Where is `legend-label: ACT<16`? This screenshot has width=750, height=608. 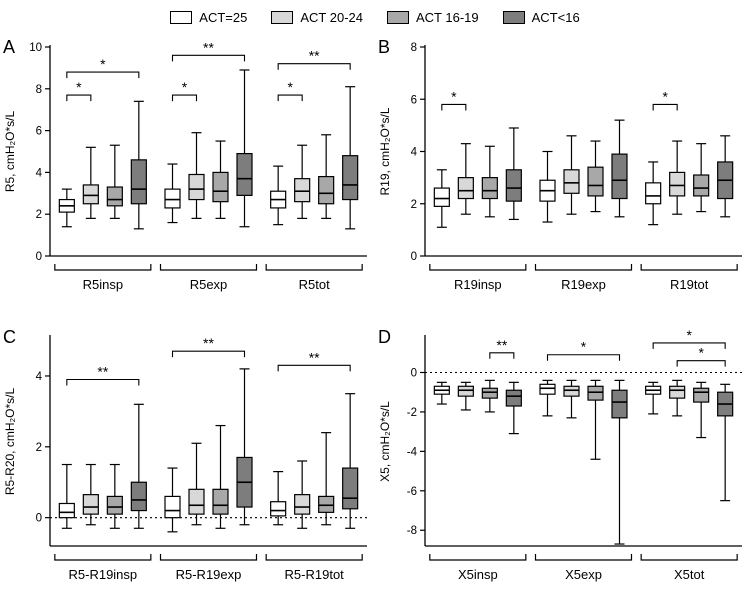
legend-label: ACT<16 is located at coordinates (555, 17).